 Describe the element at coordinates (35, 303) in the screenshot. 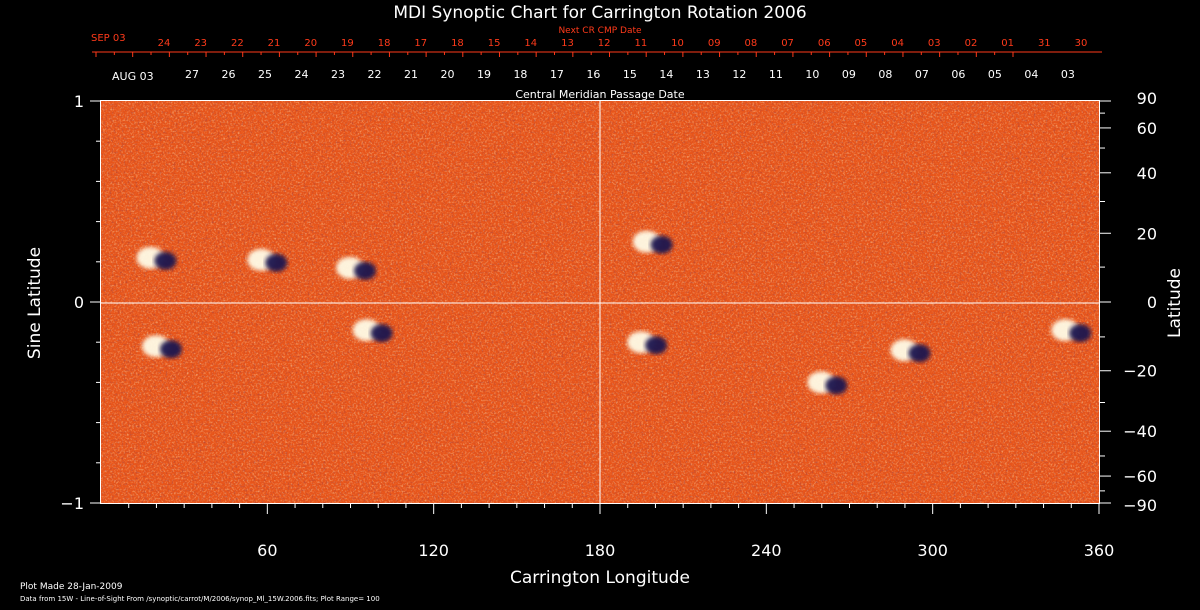

I see `y-axis-label-left: Sine Latitude` at that location.